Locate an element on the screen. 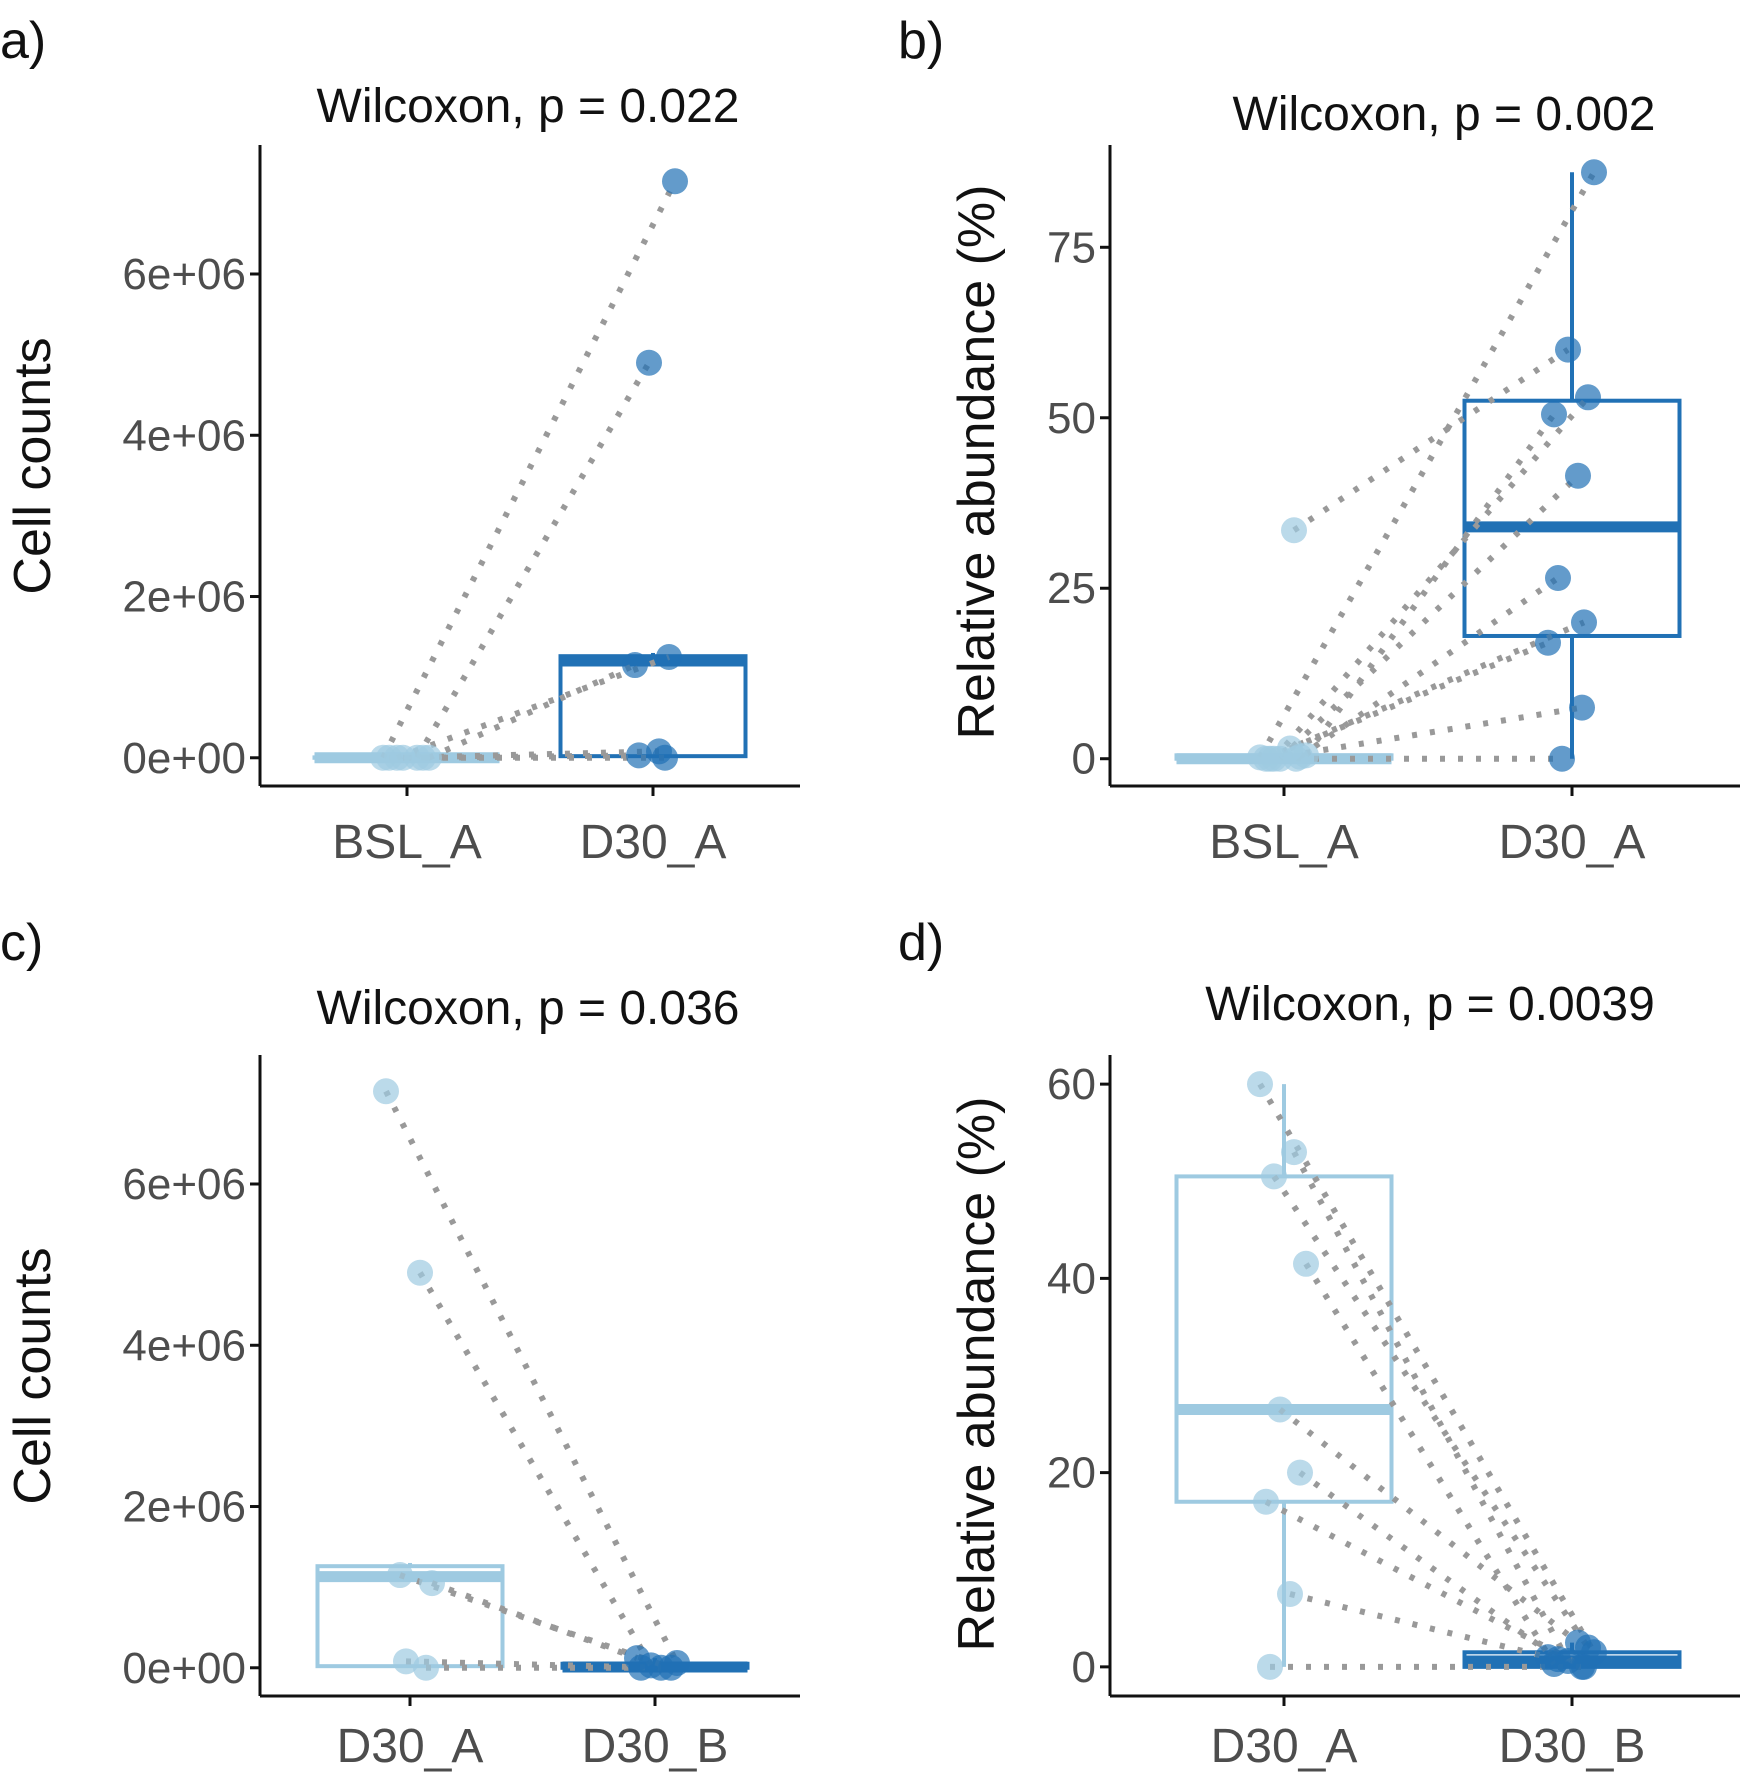 The height and width of the screenshot is (1778, 1746). panel-c-ytick-label-4: 6e+06 is located at coordinates (184, 1184).